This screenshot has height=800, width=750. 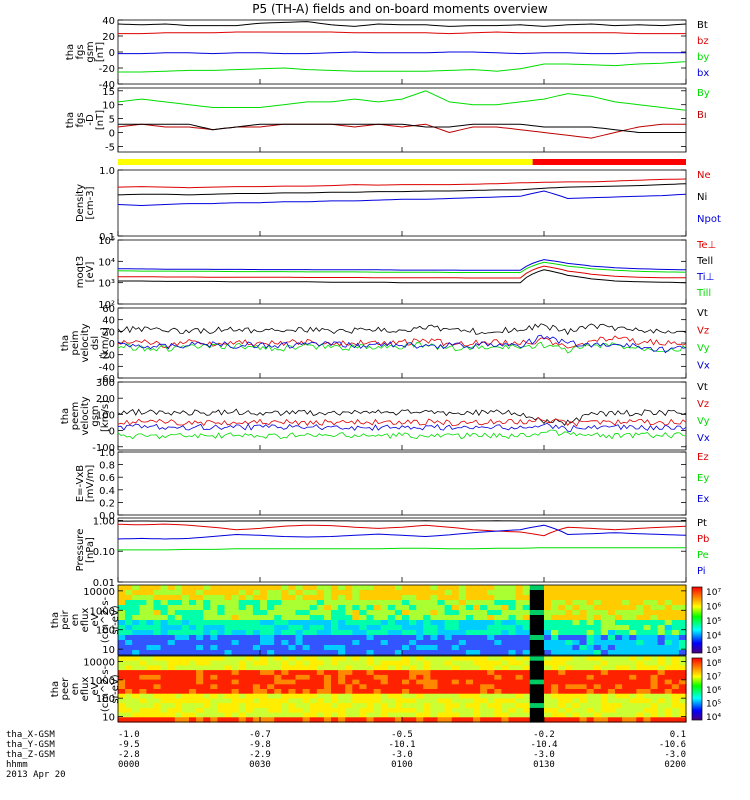 What do you see at coordinates (30, 745) in the screenshot?
I see `footer-row-label: tha_Y-GSM` at bounding box center [30, 745].